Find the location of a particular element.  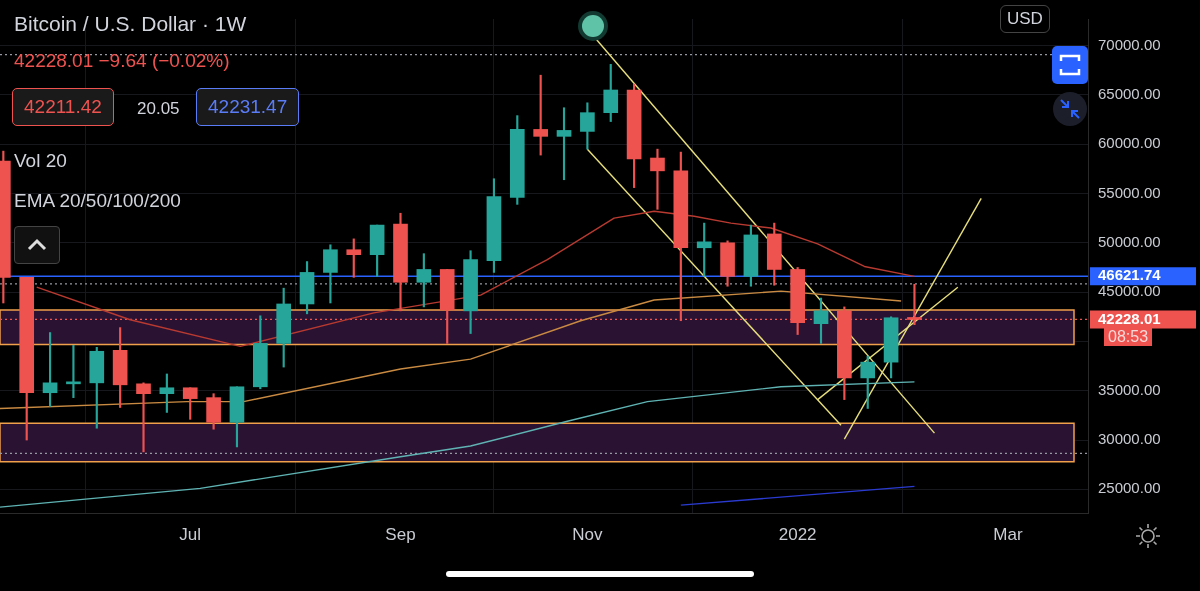

annotation: EMA 20/50/100/200 is located at coordinates (97, 201).